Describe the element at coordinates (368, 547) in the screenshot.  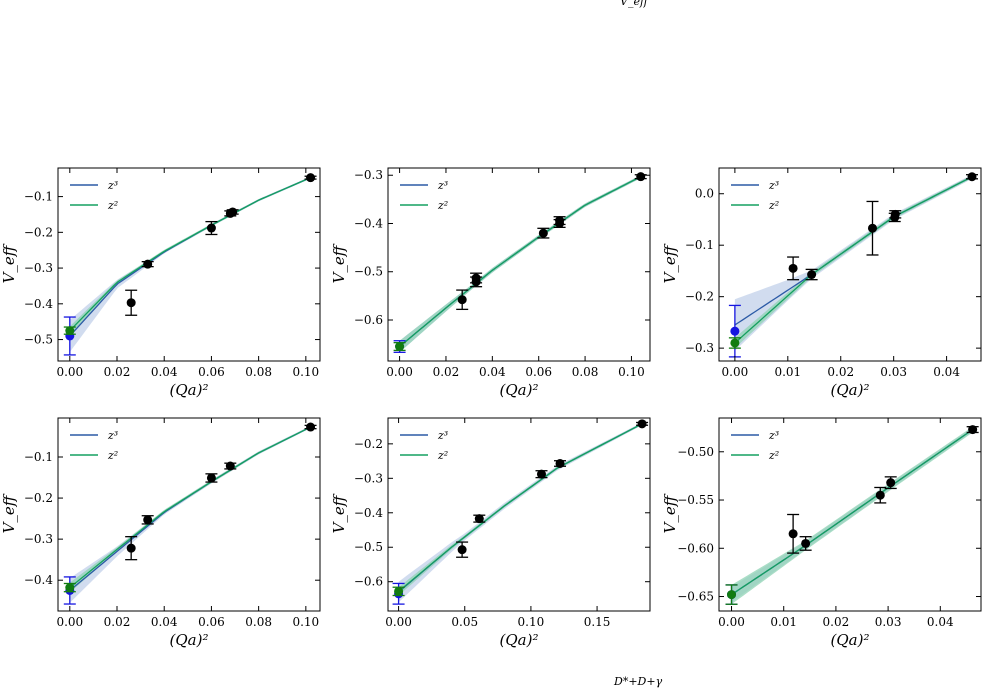
I see `y-tick-label: −0.5` at that location.